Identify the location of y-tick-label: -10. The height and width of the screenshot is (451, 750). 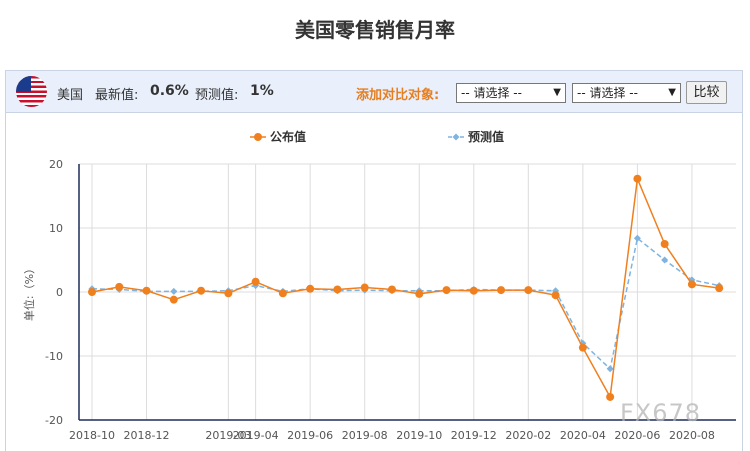
(54, 356).